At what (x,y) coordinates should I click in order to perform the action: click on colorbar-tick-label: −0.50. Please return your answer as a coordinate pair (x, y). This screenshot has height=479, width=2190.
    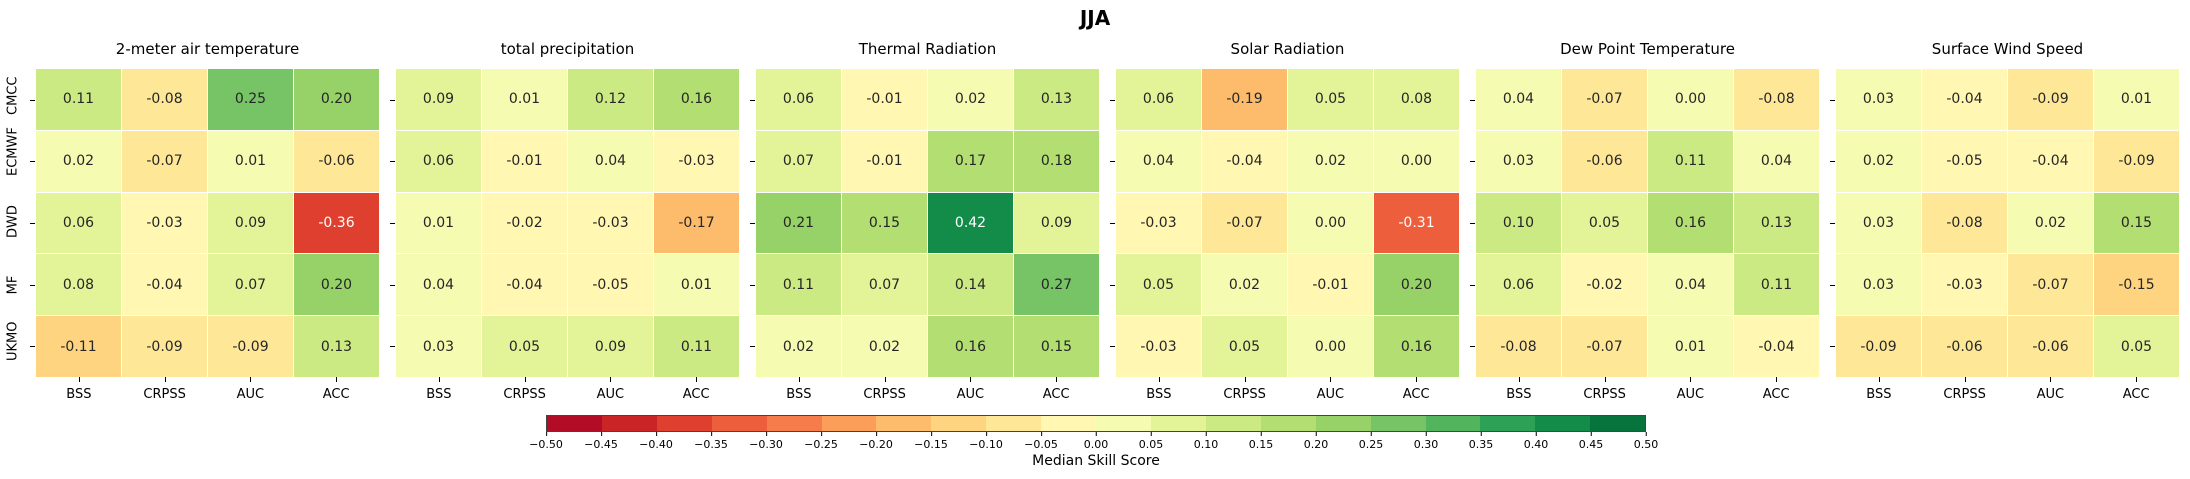
    Looking at the image, I should click on (546, 441).